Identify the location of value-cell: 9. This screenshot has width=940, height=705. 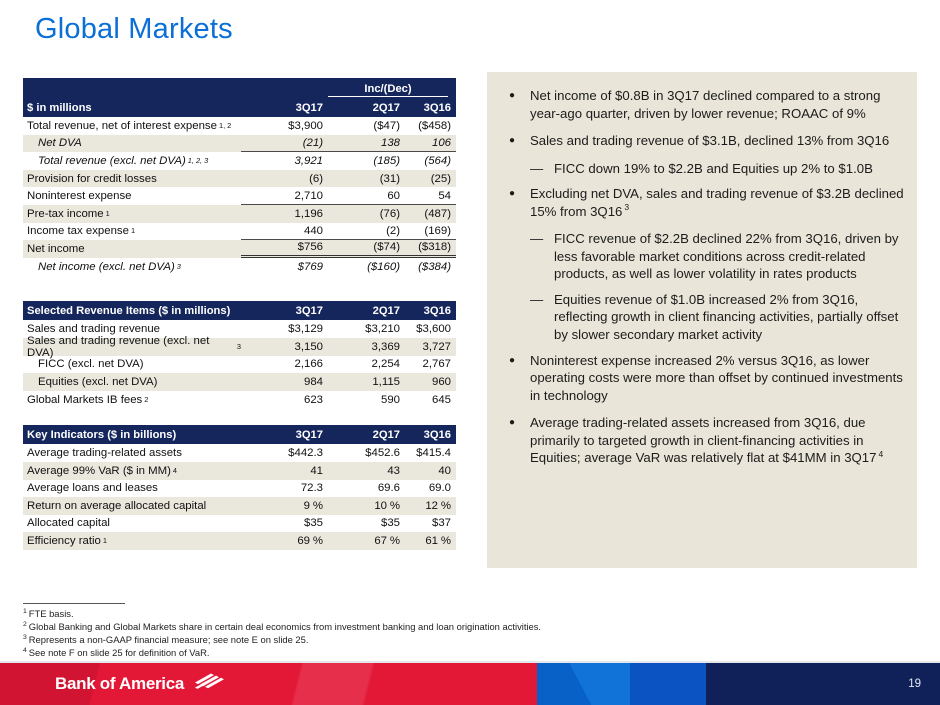
(306, 505).